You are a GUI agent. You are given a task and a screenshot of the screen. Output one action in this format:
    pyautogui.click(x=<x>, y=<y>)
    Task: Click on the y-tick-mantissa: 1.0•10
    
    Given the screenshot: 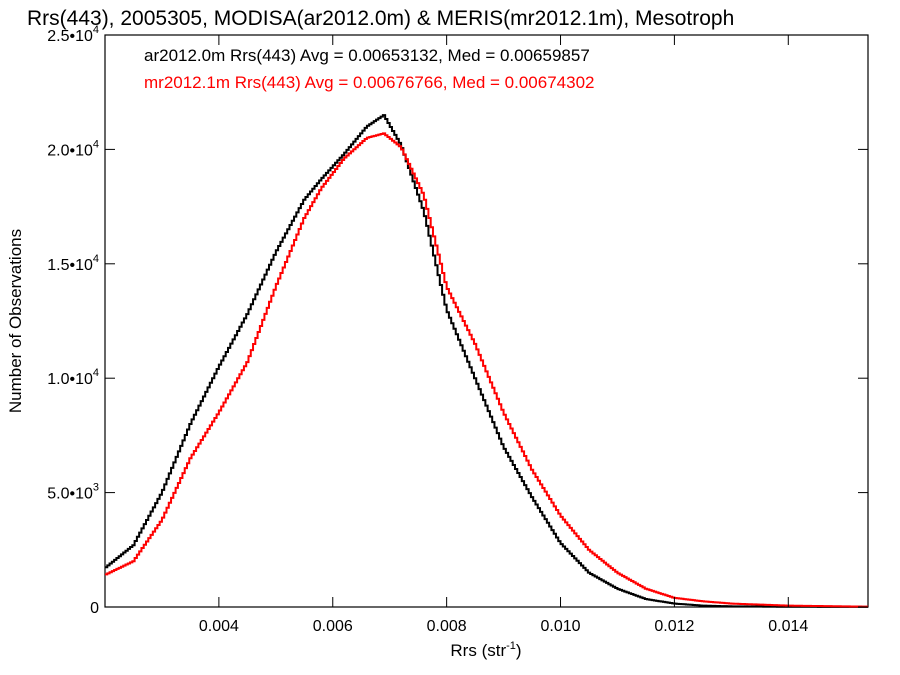 What is the action you would take?
    pyautogui.click(x=70, y=379)
    